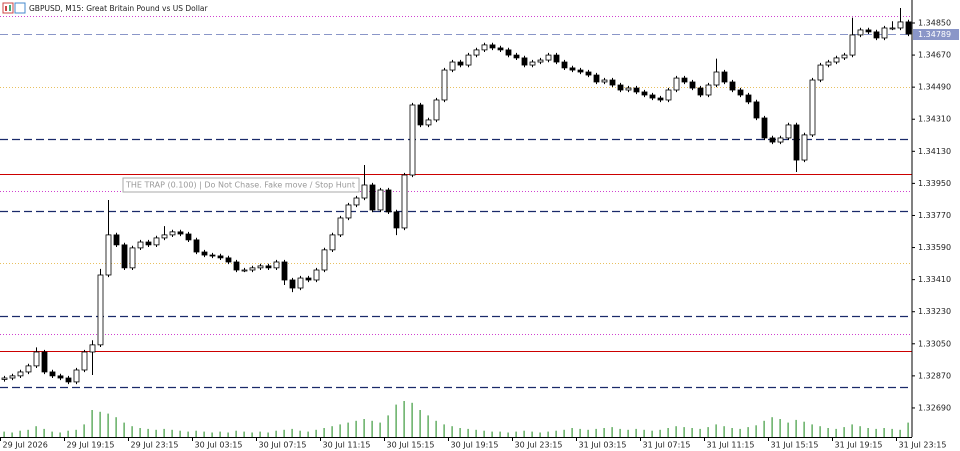 This screenshot has height=451, width=960. I want to click on title-icon-bar, so click(6, 8).